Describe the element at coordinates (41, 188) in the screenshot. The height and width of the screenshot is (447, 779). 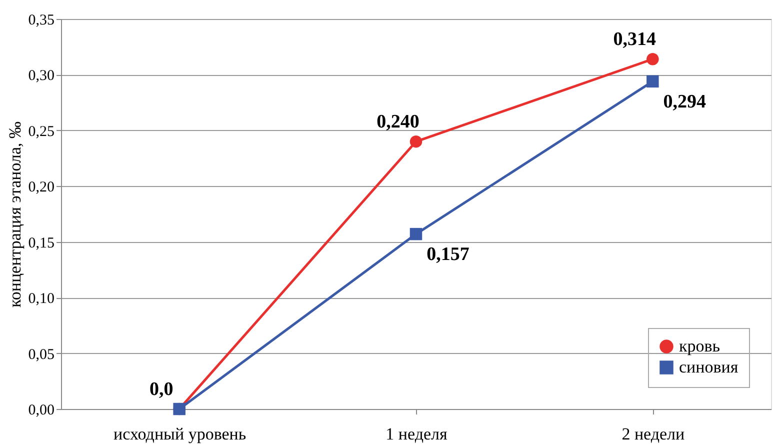
I see `y-tick-label: 0,20` at that location.